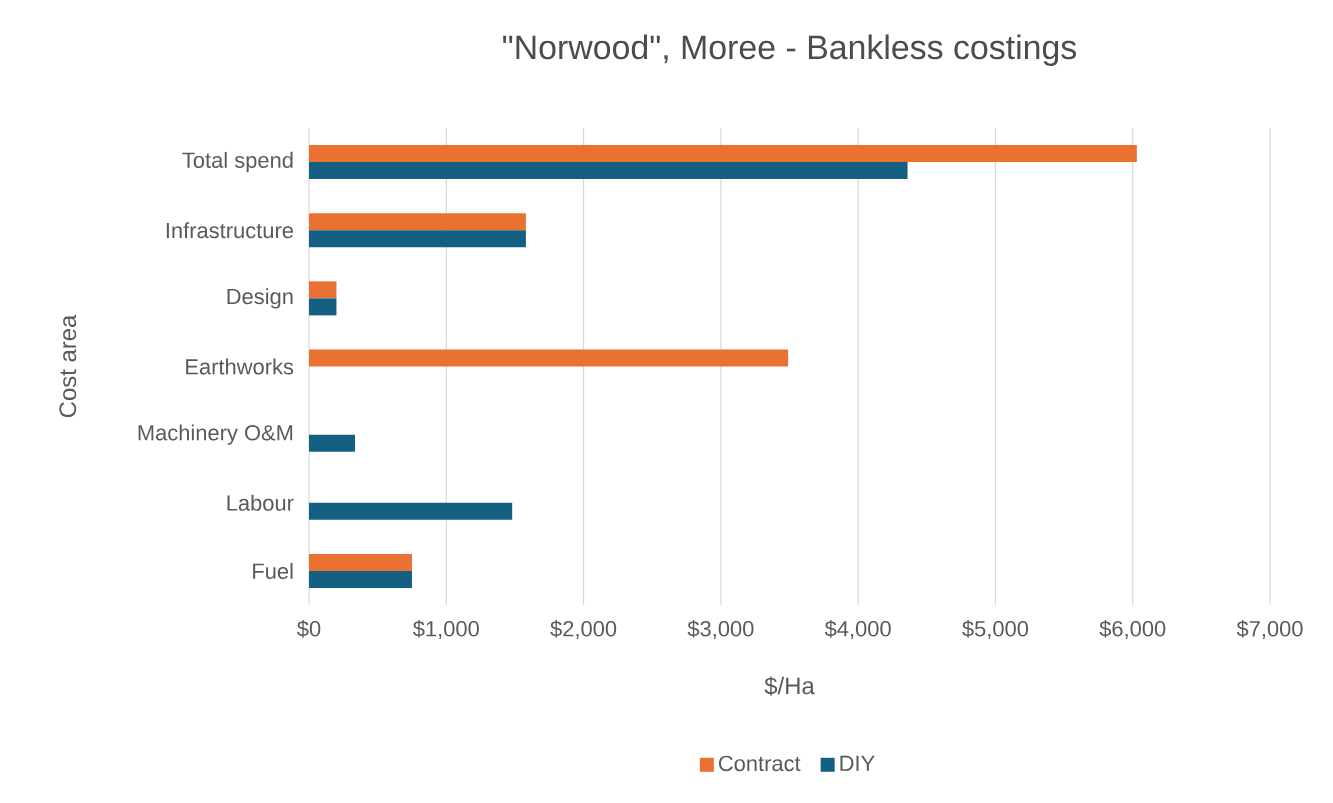 This screenshot has height=803, width=1333. I want to click on y-axis-title: Cost area, so click(68, 366).